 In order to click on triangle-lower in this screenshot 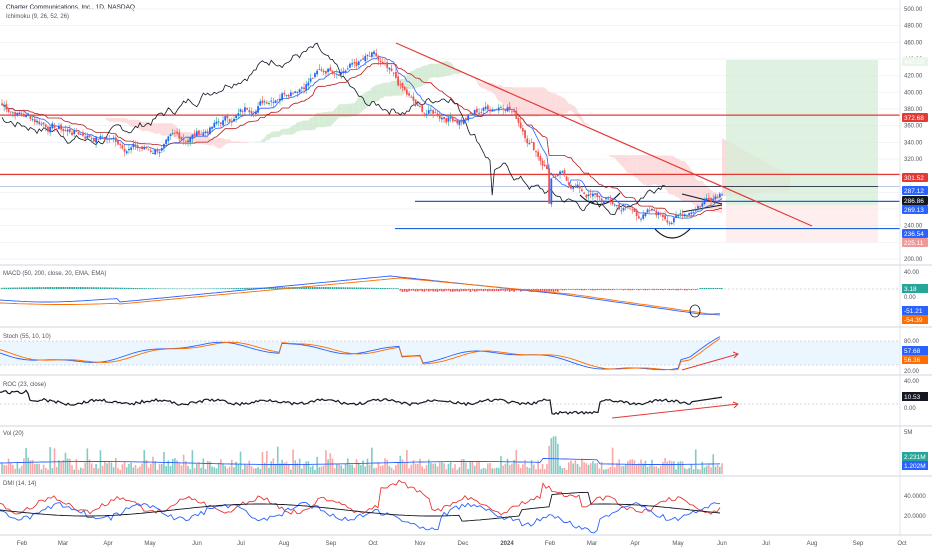, I will do `click(702, 208)`.